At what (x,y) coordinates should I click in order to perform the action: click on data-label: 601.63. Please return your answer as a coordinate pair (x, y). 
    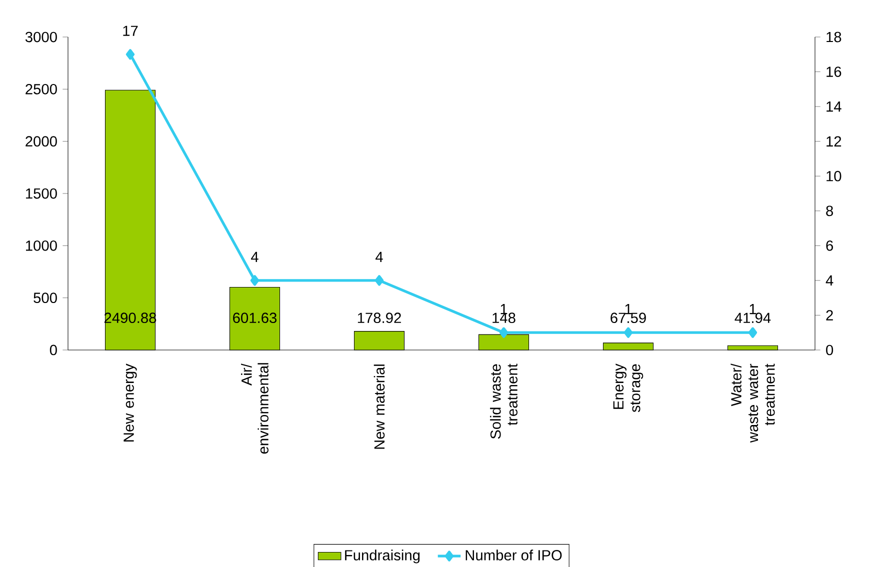
    Looking at the image, I should click on (255, 318).